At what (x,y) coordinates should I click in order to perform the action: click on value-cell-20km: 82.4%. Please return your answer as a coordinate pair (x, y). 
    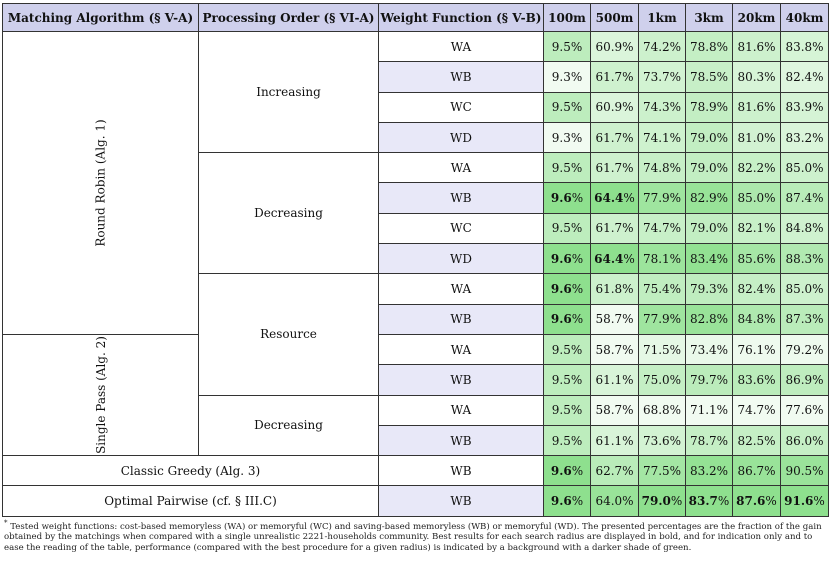
    Looking at the image, I should click on (756, 289).